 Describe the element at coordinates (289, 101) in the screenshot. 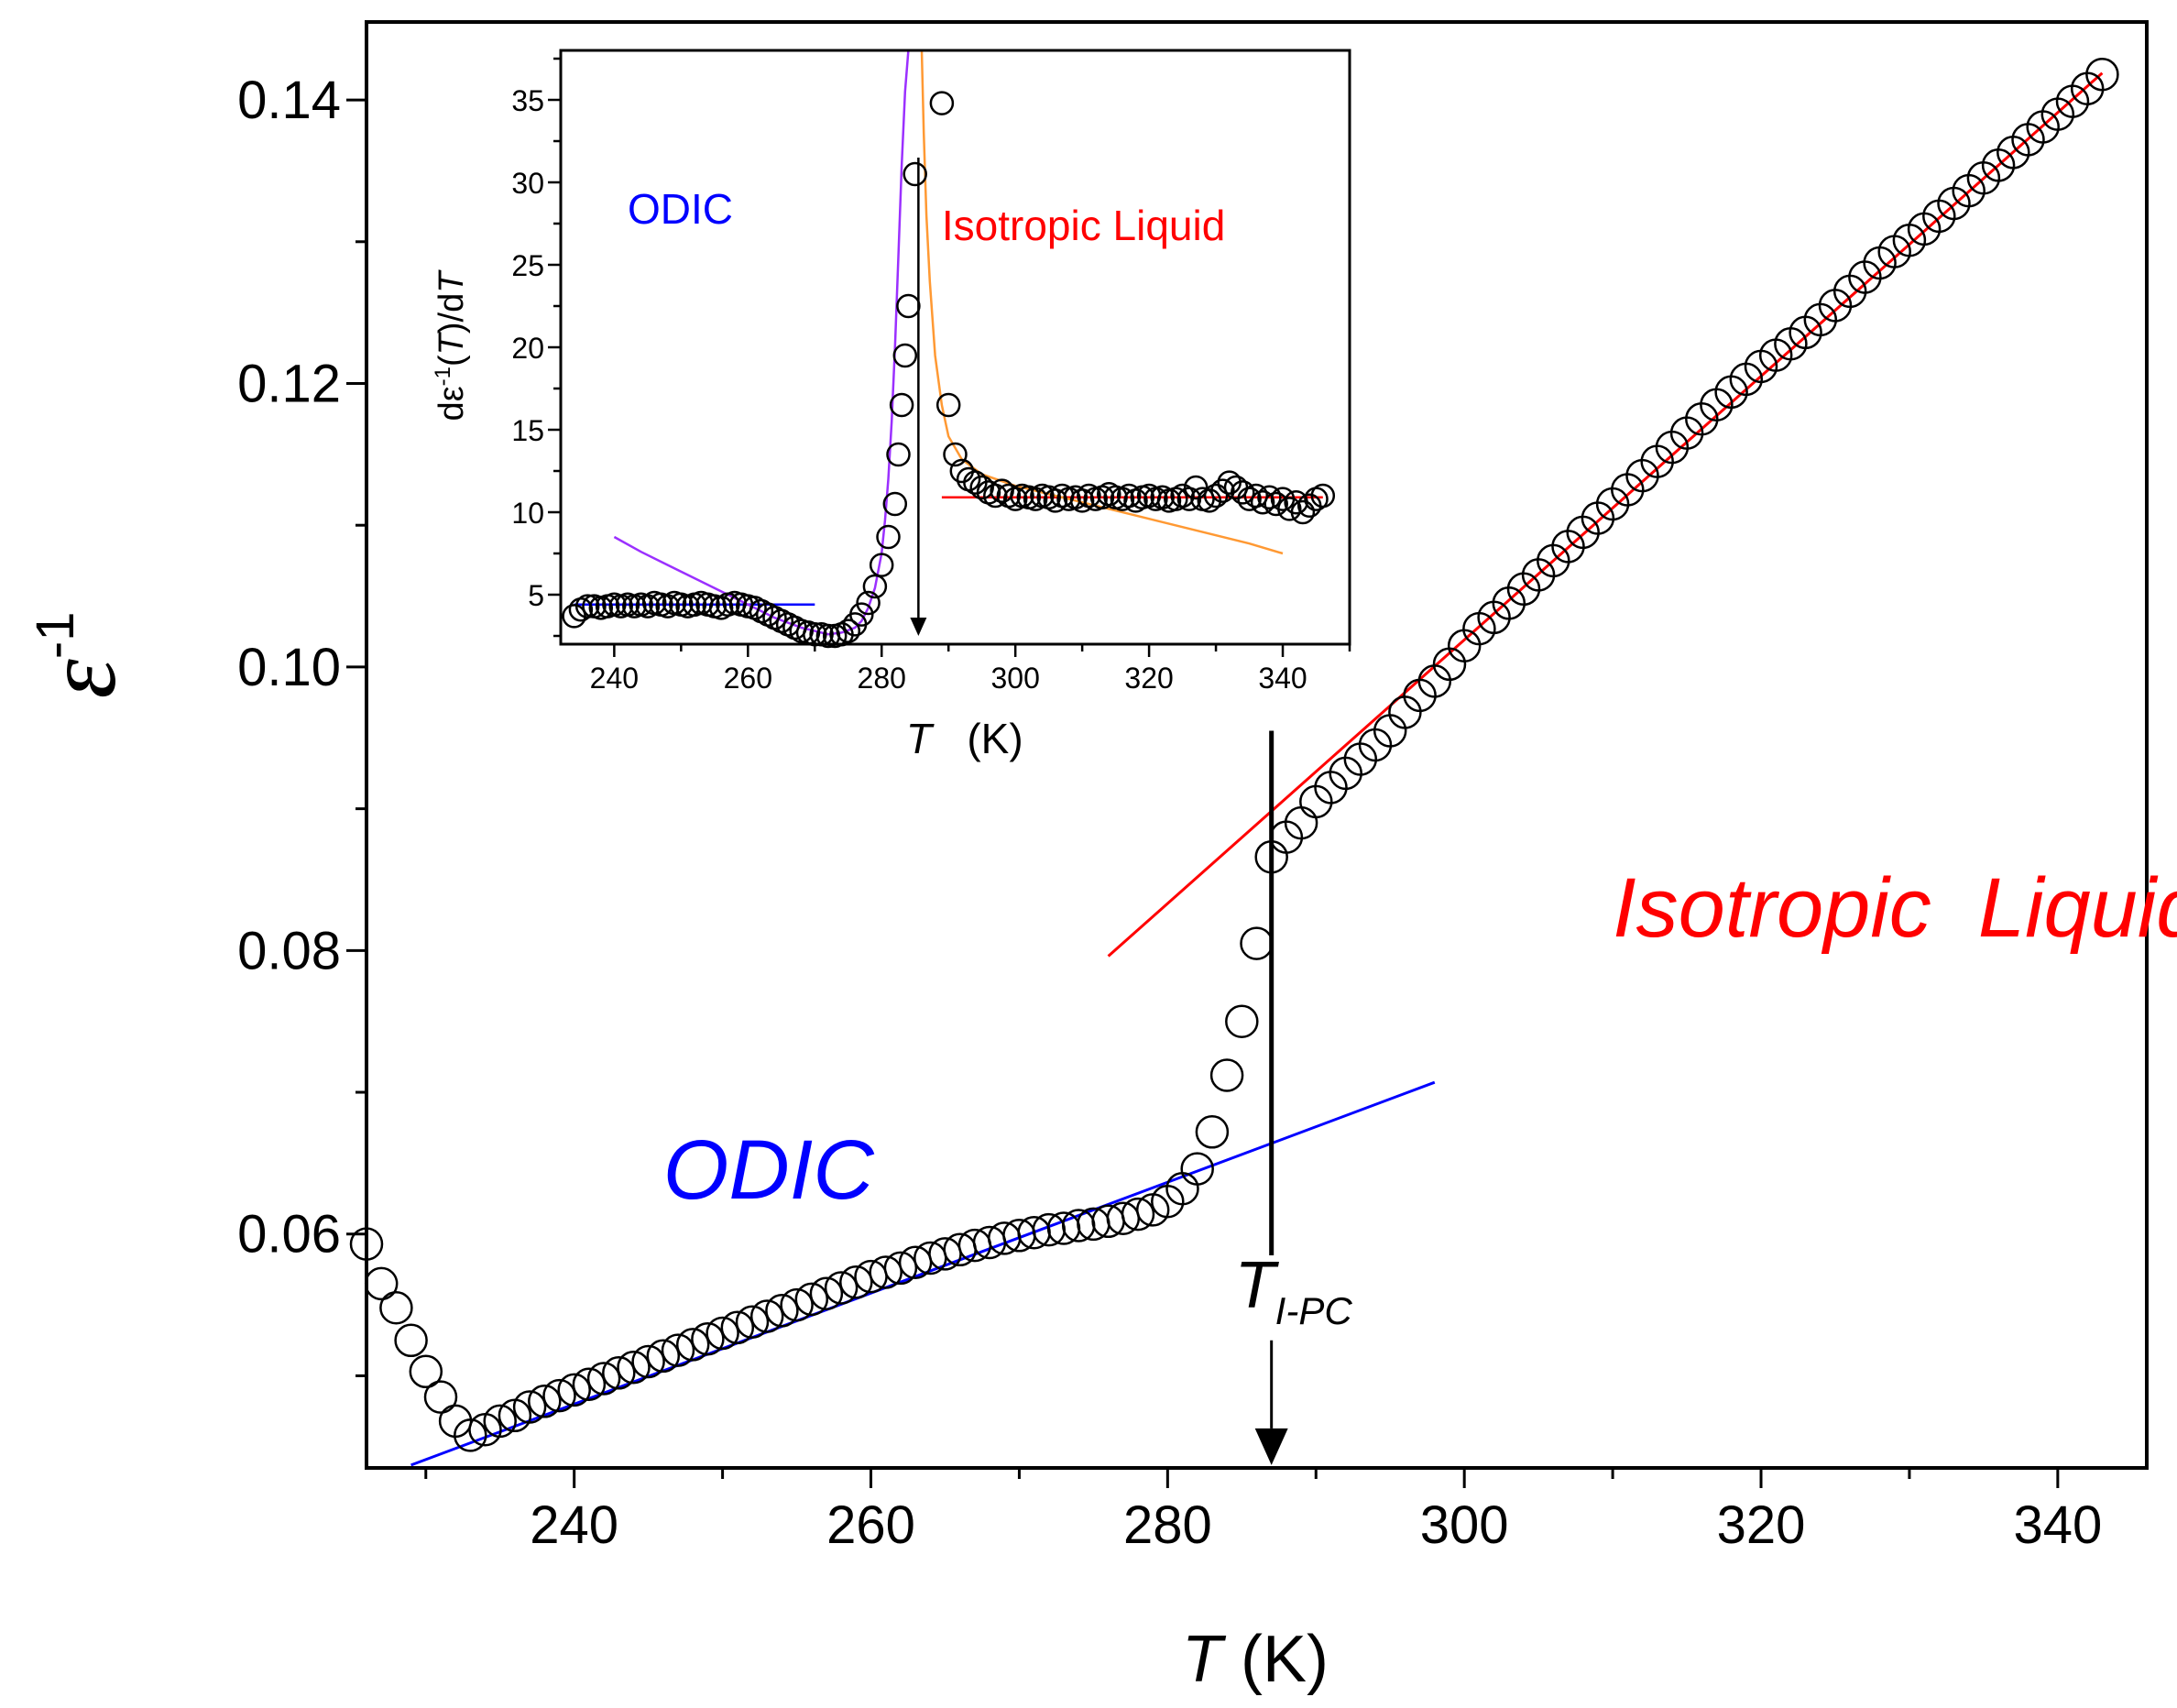

I see `main-y-tick-label: 0.14` at that location.